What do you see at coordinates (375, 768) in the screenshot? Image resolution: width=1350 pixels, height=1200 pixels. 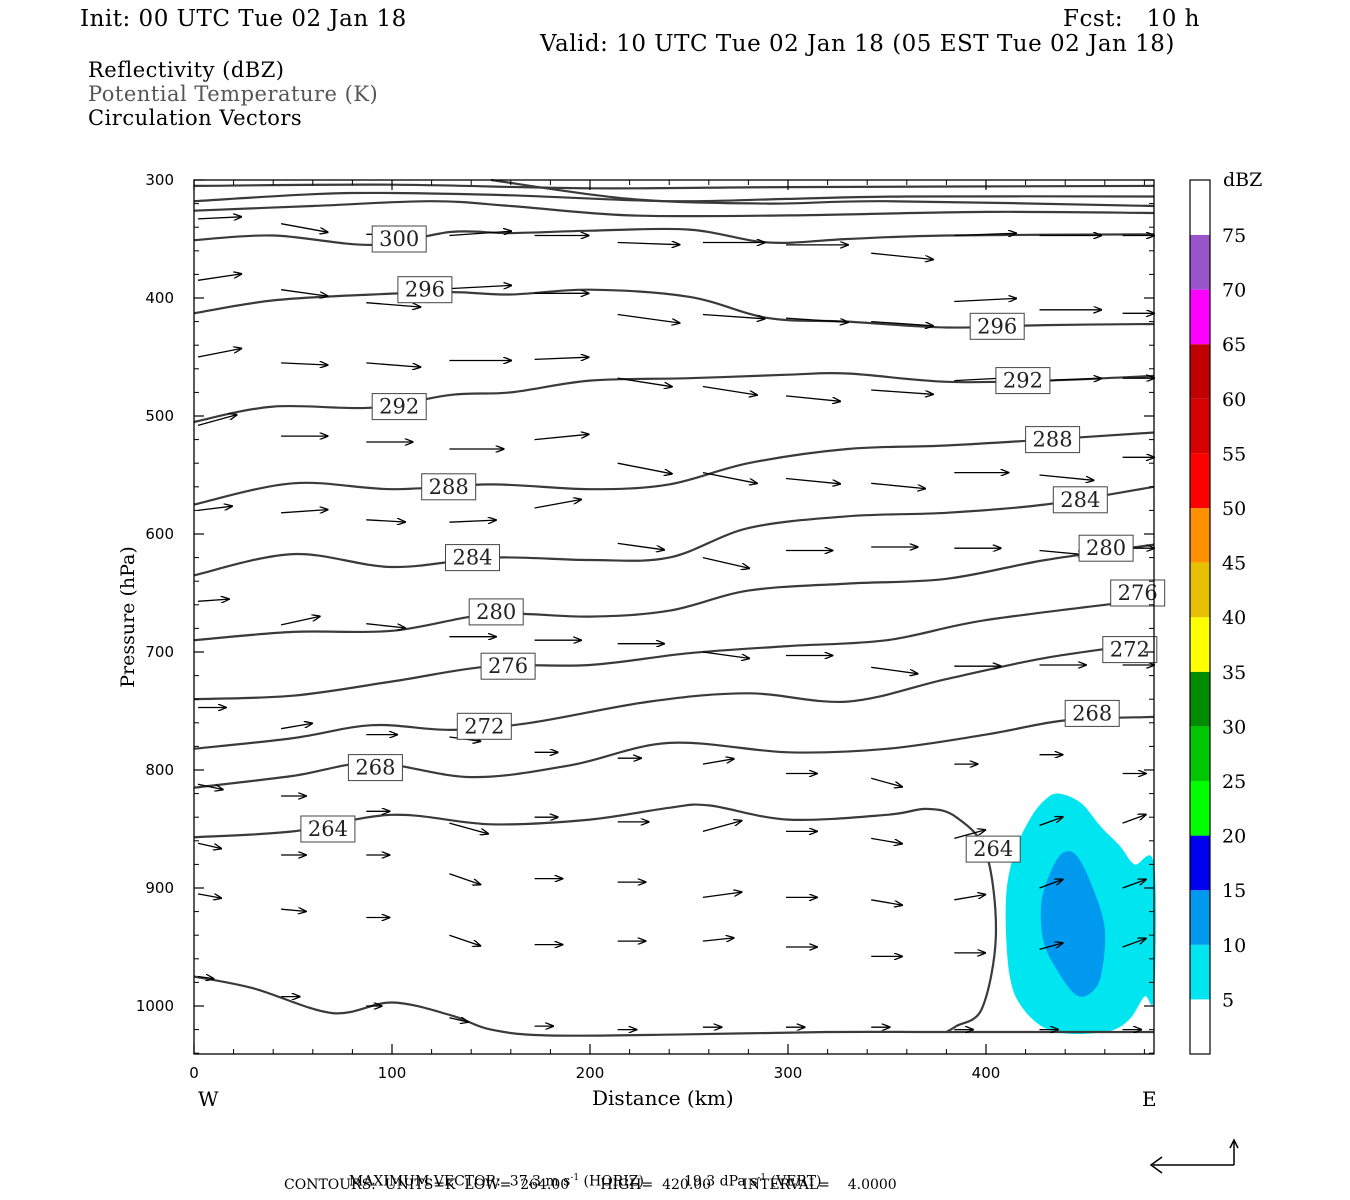 I see `contour-label-text: 268` at bounding box center [375, 768].